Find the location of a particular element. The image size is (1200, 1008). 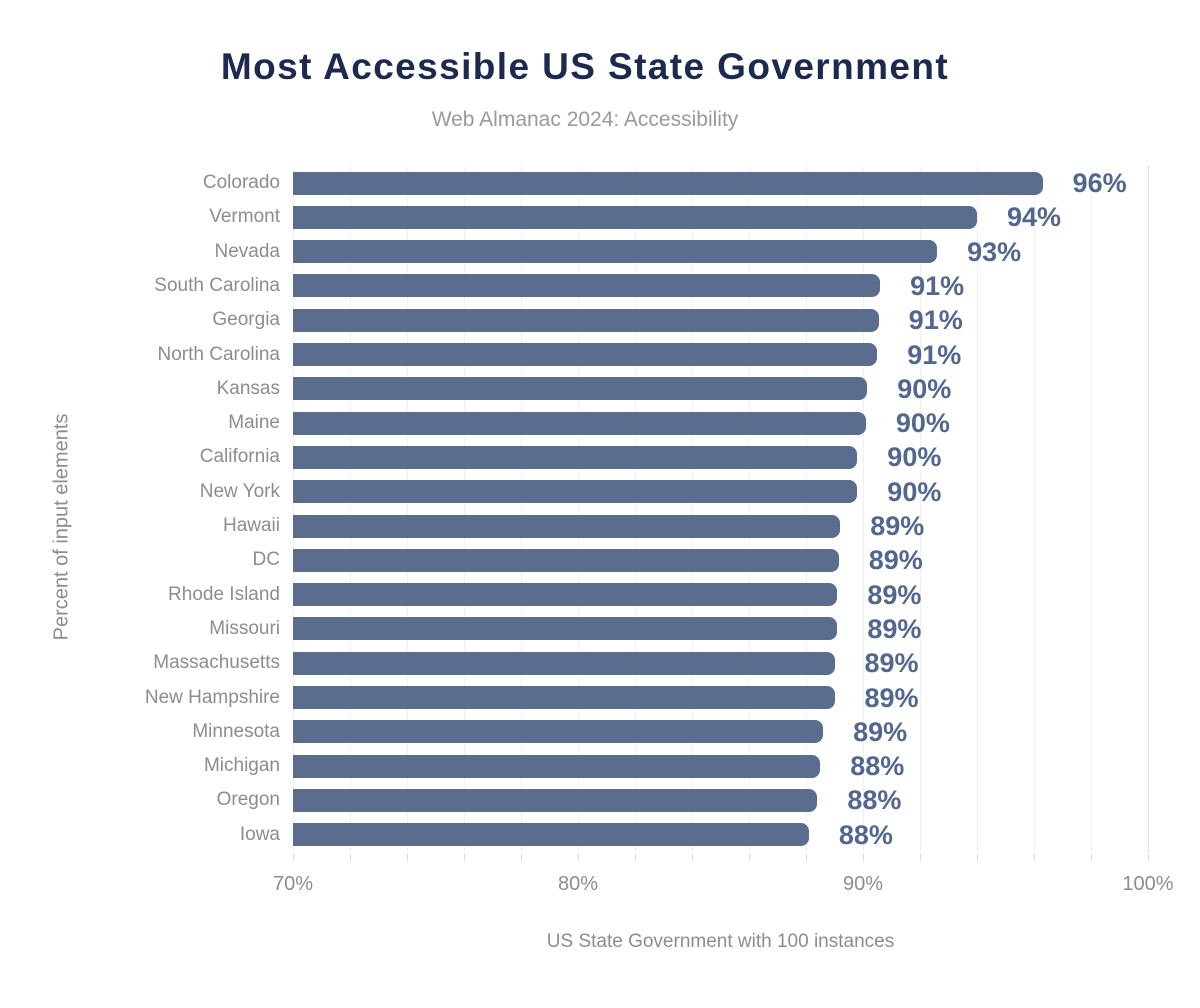

bar-row: New Hampshire 89% is located at coordinates (646, 698).